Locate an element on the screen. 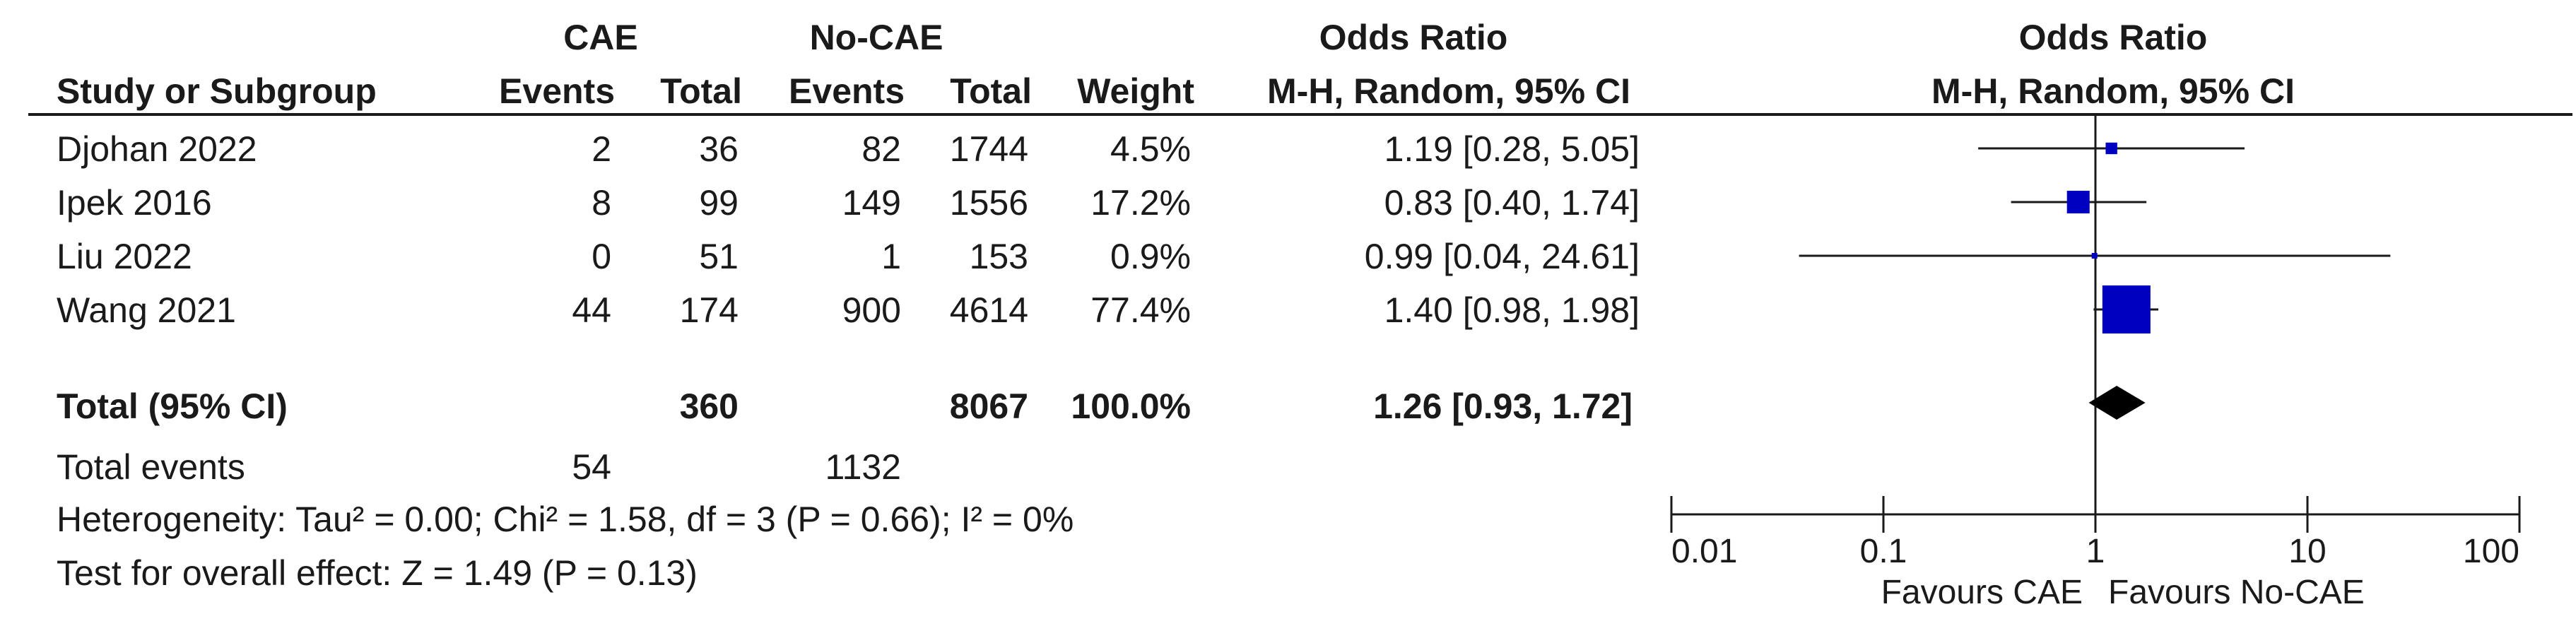 This screenshot has height=626, width=2576. header-divider is located at coordinates (1300, 115).